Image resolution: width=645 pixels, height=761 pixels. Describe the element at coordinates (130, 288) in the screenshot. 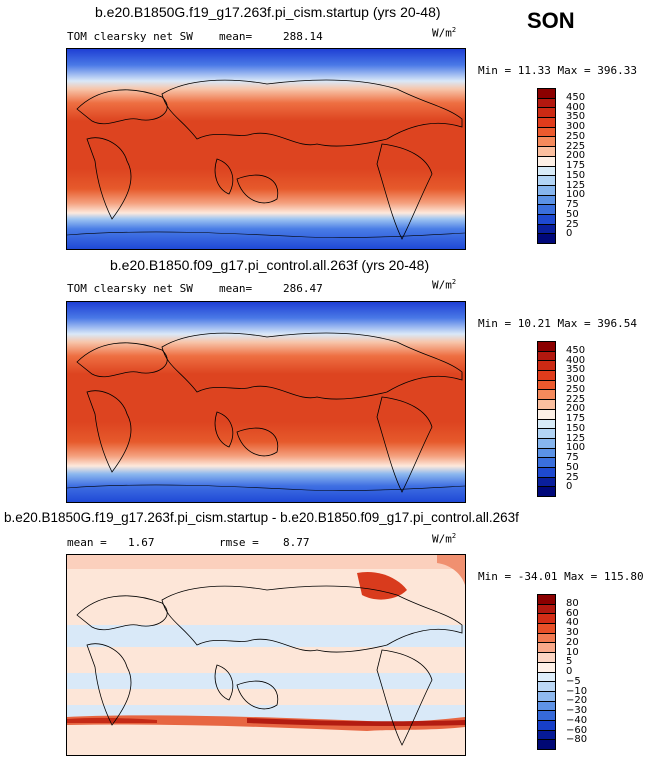

I see `panel2-variable: TOM clearsky net SW` at that location.